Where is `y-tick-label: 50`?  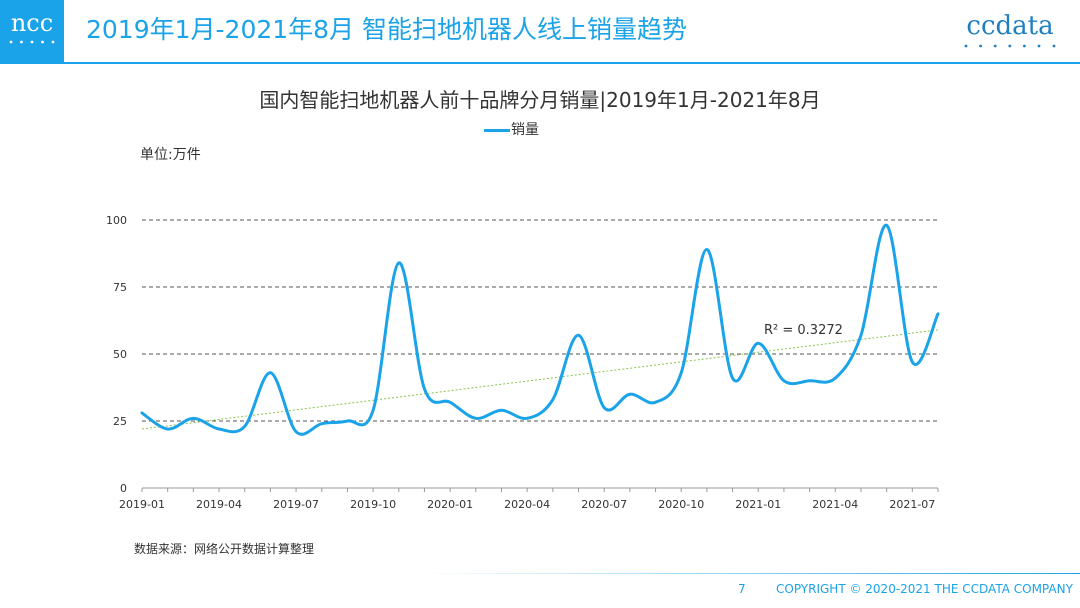 y-tick-label: 50 is located at coordinates (120, 354).